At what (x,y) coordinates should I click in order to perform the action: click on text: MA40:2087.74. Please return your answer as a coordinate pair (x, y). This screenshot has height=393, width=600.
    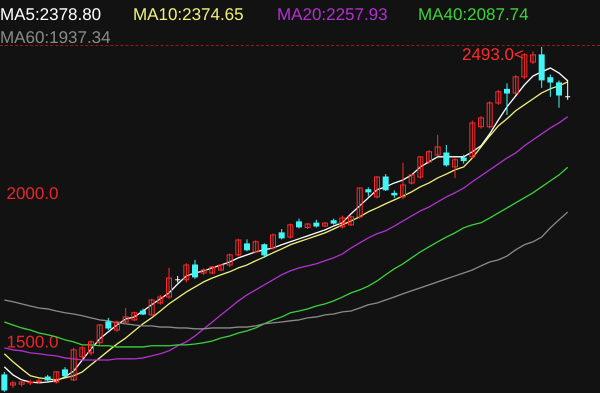
    Looking at the image, I should click on (473, 14).